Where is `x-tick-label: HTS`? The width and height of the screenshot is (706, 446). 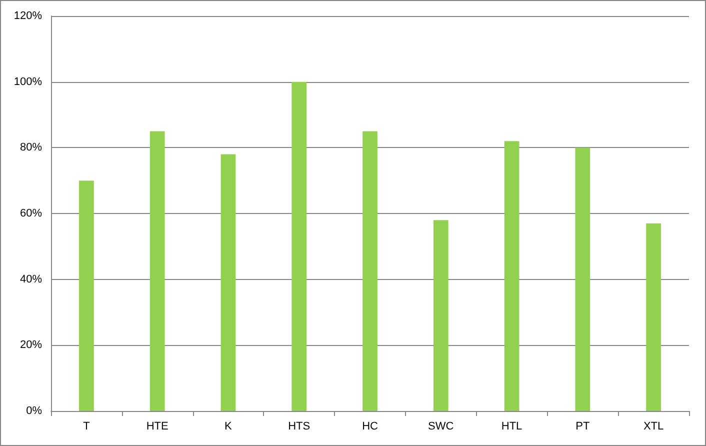 x-tick-label: HTS is located at coordinates (299, 426).